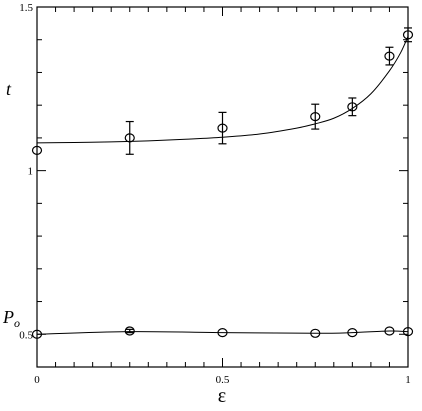 This screenshot has width=422, height=411. What do you see at coordinates (408, 380) in the screenshot?
I see `x-tick-label: 1` at bounding box center [408, 380].